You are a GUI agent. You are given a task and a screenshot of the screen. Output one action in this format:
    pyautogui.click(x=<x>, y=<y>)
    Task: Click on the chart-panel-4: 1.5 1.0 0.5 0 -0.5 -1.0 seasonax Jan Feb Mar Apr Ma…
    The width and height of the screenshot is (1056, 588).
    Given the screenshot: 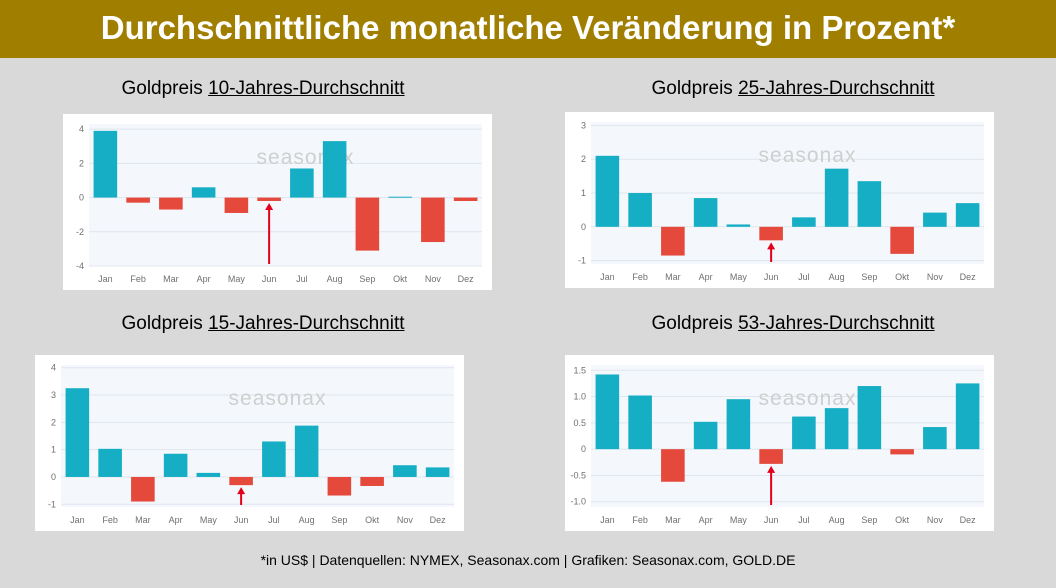 What is the action you would take?
    pyautogui.click(x=779, y=443)
    